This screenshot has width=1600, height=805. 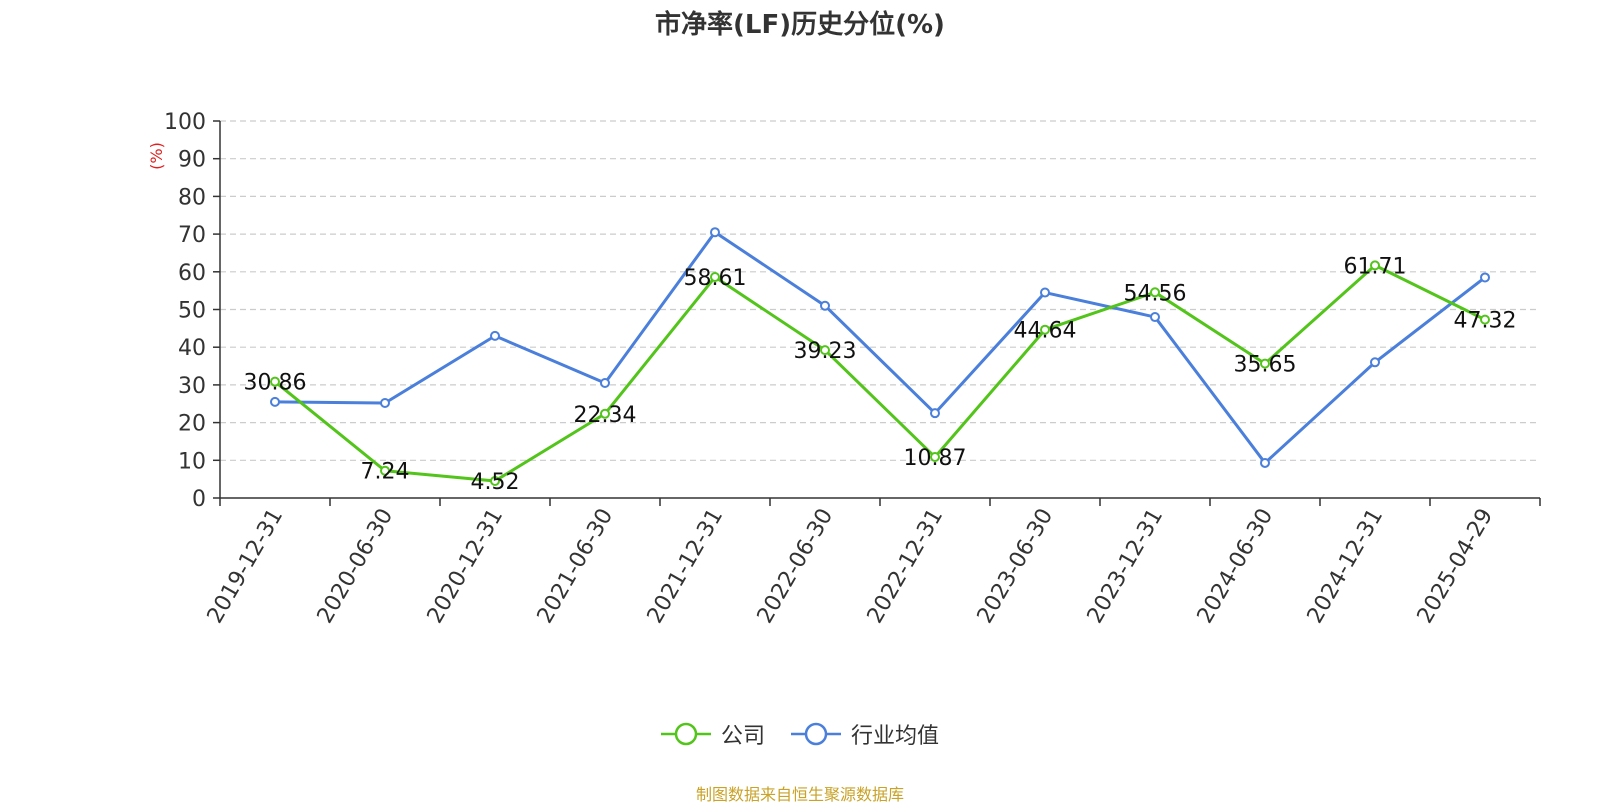 What do you see at coordinates (1346, 566) in the screenshot?
I see `x-tick-label: 2024-12-31` at bounding box center [1346, 566].